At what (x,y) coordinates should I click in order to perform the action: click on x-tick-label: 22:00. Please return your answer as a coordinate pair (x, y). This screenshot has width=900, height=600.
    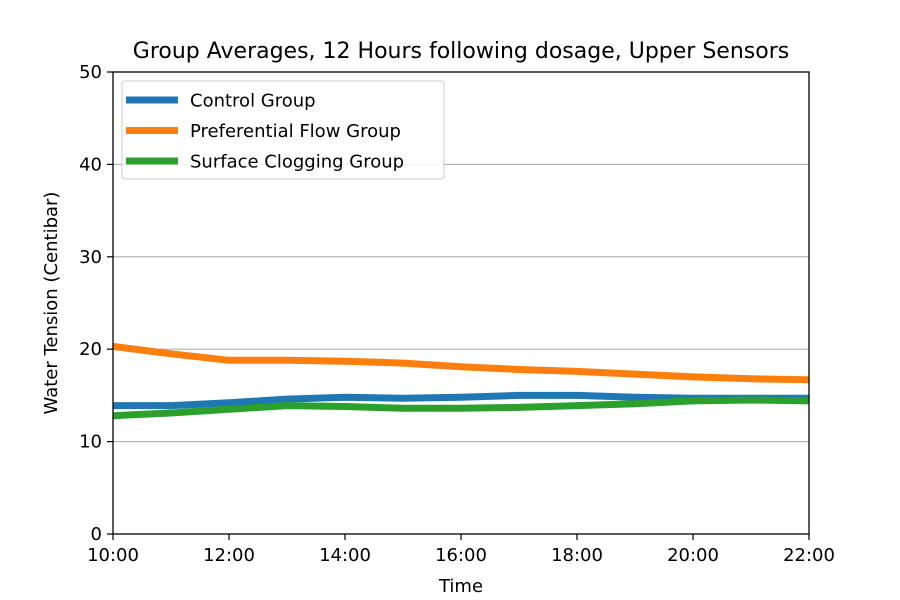
    Looking at the image, I should click on (809, 555).